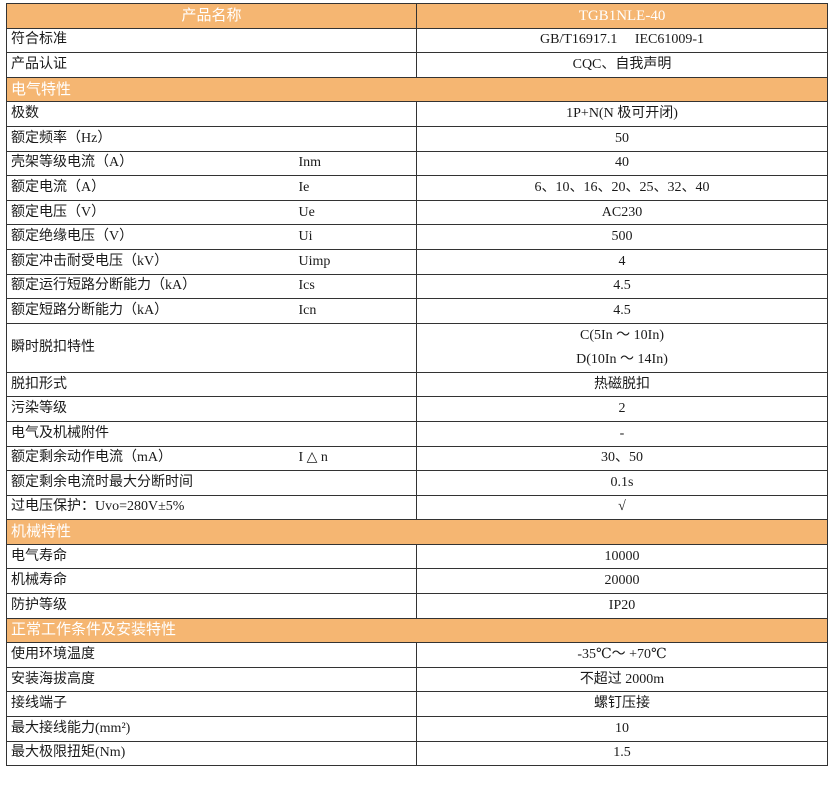  Describe the element at coordinates (152, 237) in the screenshot. I see `spec-name: 额定绝缘电压（V）` at that location.